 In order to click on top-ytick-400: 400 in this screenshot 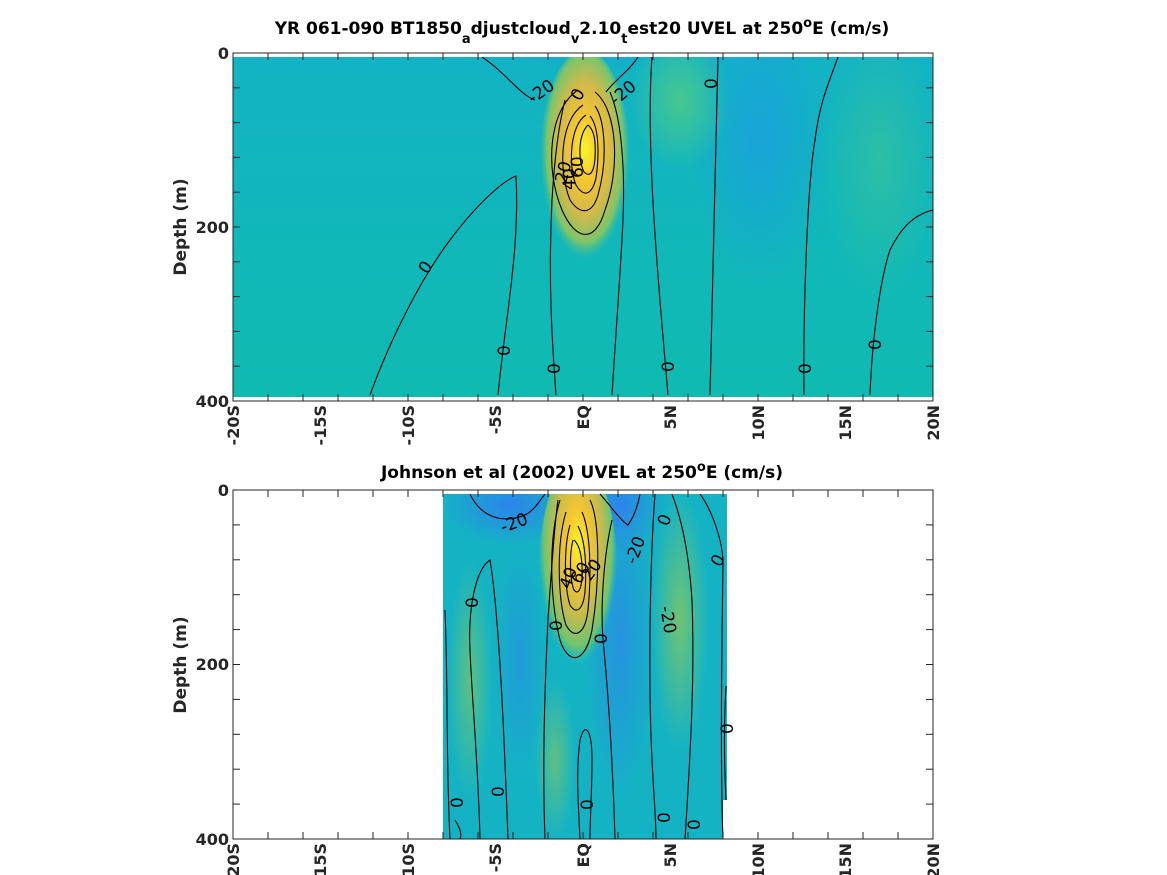, I will do `click(212, 401)`.